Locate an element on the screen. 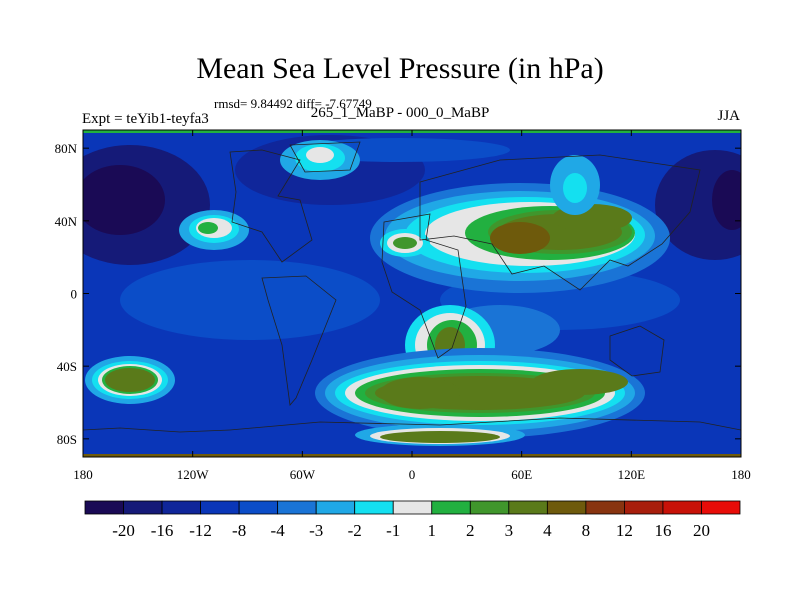  y-tick-label-4: 80S is located at coordinates (67, 439).